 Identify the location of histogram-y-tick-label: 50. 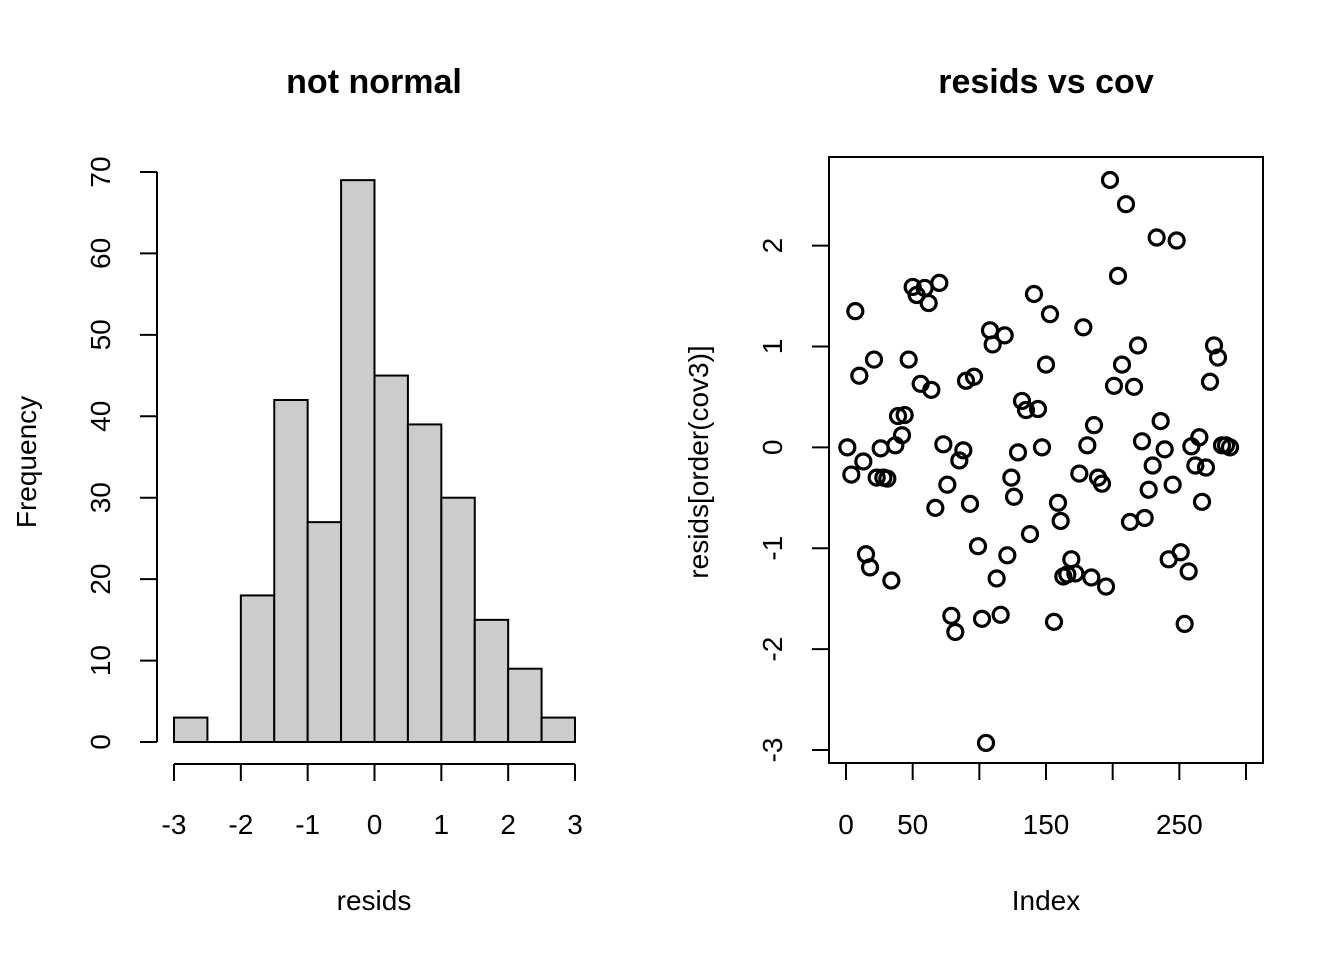
(100, 334).